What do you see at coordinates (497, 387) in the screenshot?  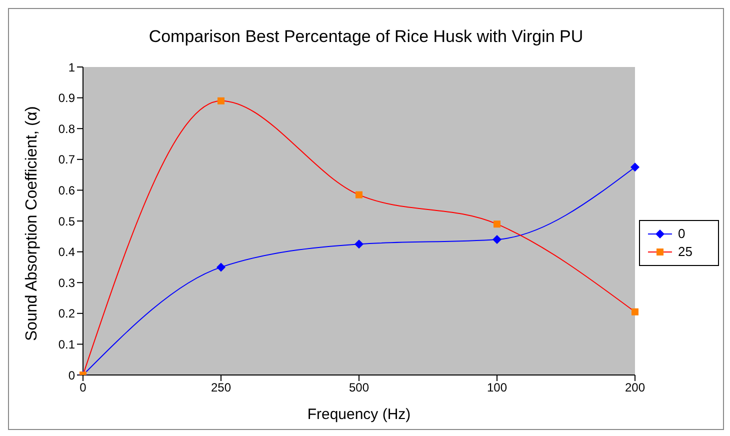 I see `x-tick-label: 100` at bounding box center [497, 387].